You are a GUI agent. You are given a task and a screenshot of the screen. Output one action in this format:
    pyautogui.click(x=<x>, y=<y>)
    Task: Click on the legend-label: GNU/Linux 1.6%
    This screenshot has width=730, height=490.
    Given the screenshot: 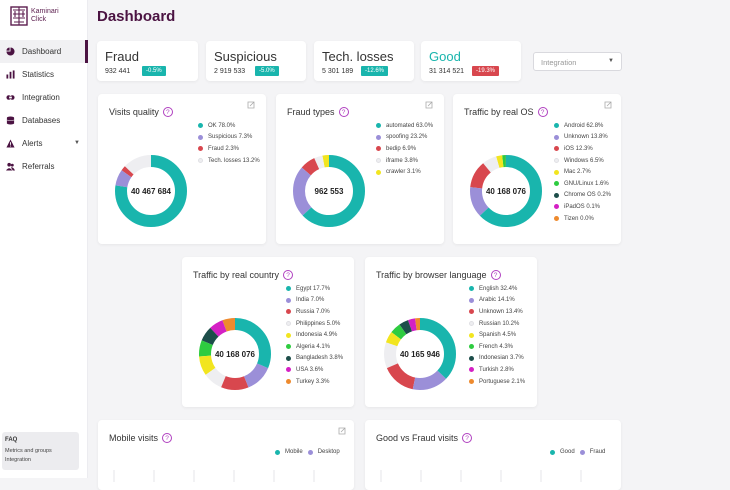 What is the action you would take?
    pyautogui.click(x=586, y=183)
    